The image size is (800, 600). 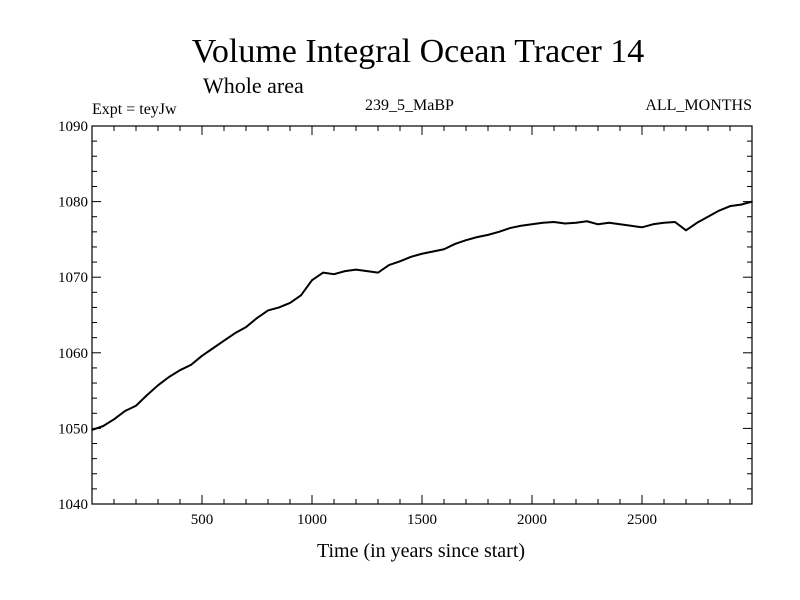 I want to click on x-axis-label: Time (in years since start), so click(x=421, y=551).